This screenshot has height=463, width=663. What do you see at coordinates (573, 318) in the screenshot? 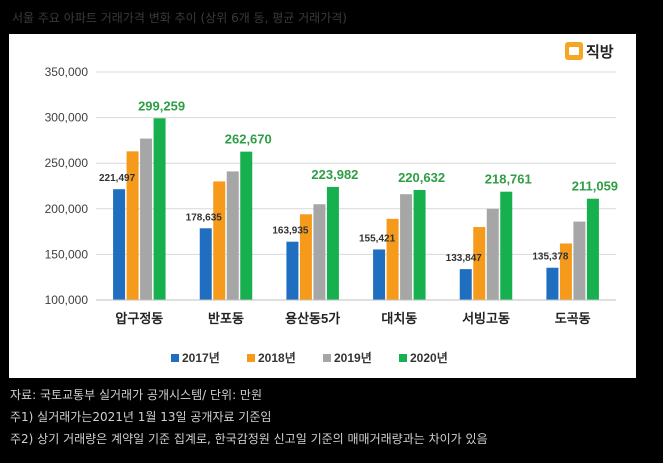
I see `x-tick-label: 도곡동` at bounding box center [573, 318].